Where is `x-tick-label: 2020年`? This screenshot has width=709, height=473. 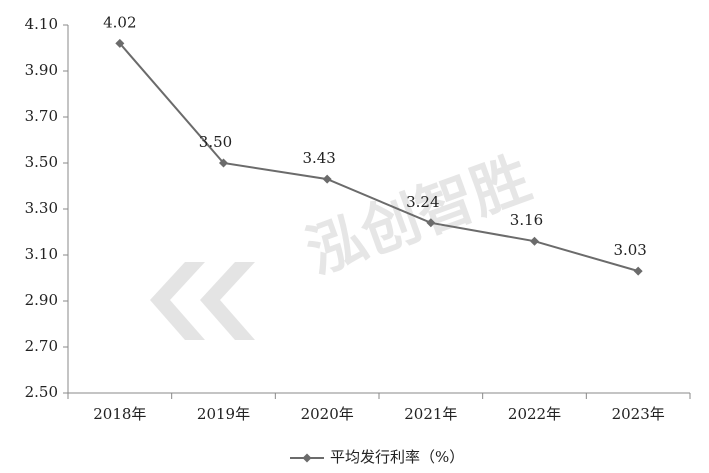 x-tick-label: 2020年 is located at coordinates (327, 414).